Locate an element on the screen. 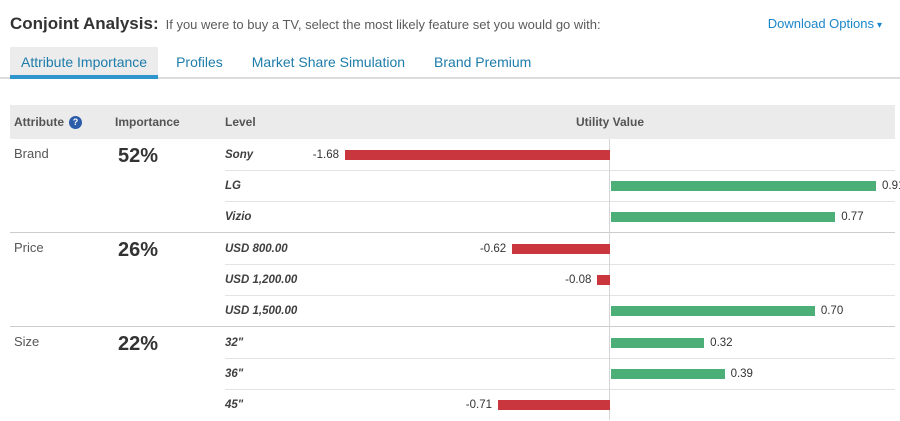 This screenshot has height=421, width=900. level-row: 32" 0.32 is located at coordinates (560, 342).